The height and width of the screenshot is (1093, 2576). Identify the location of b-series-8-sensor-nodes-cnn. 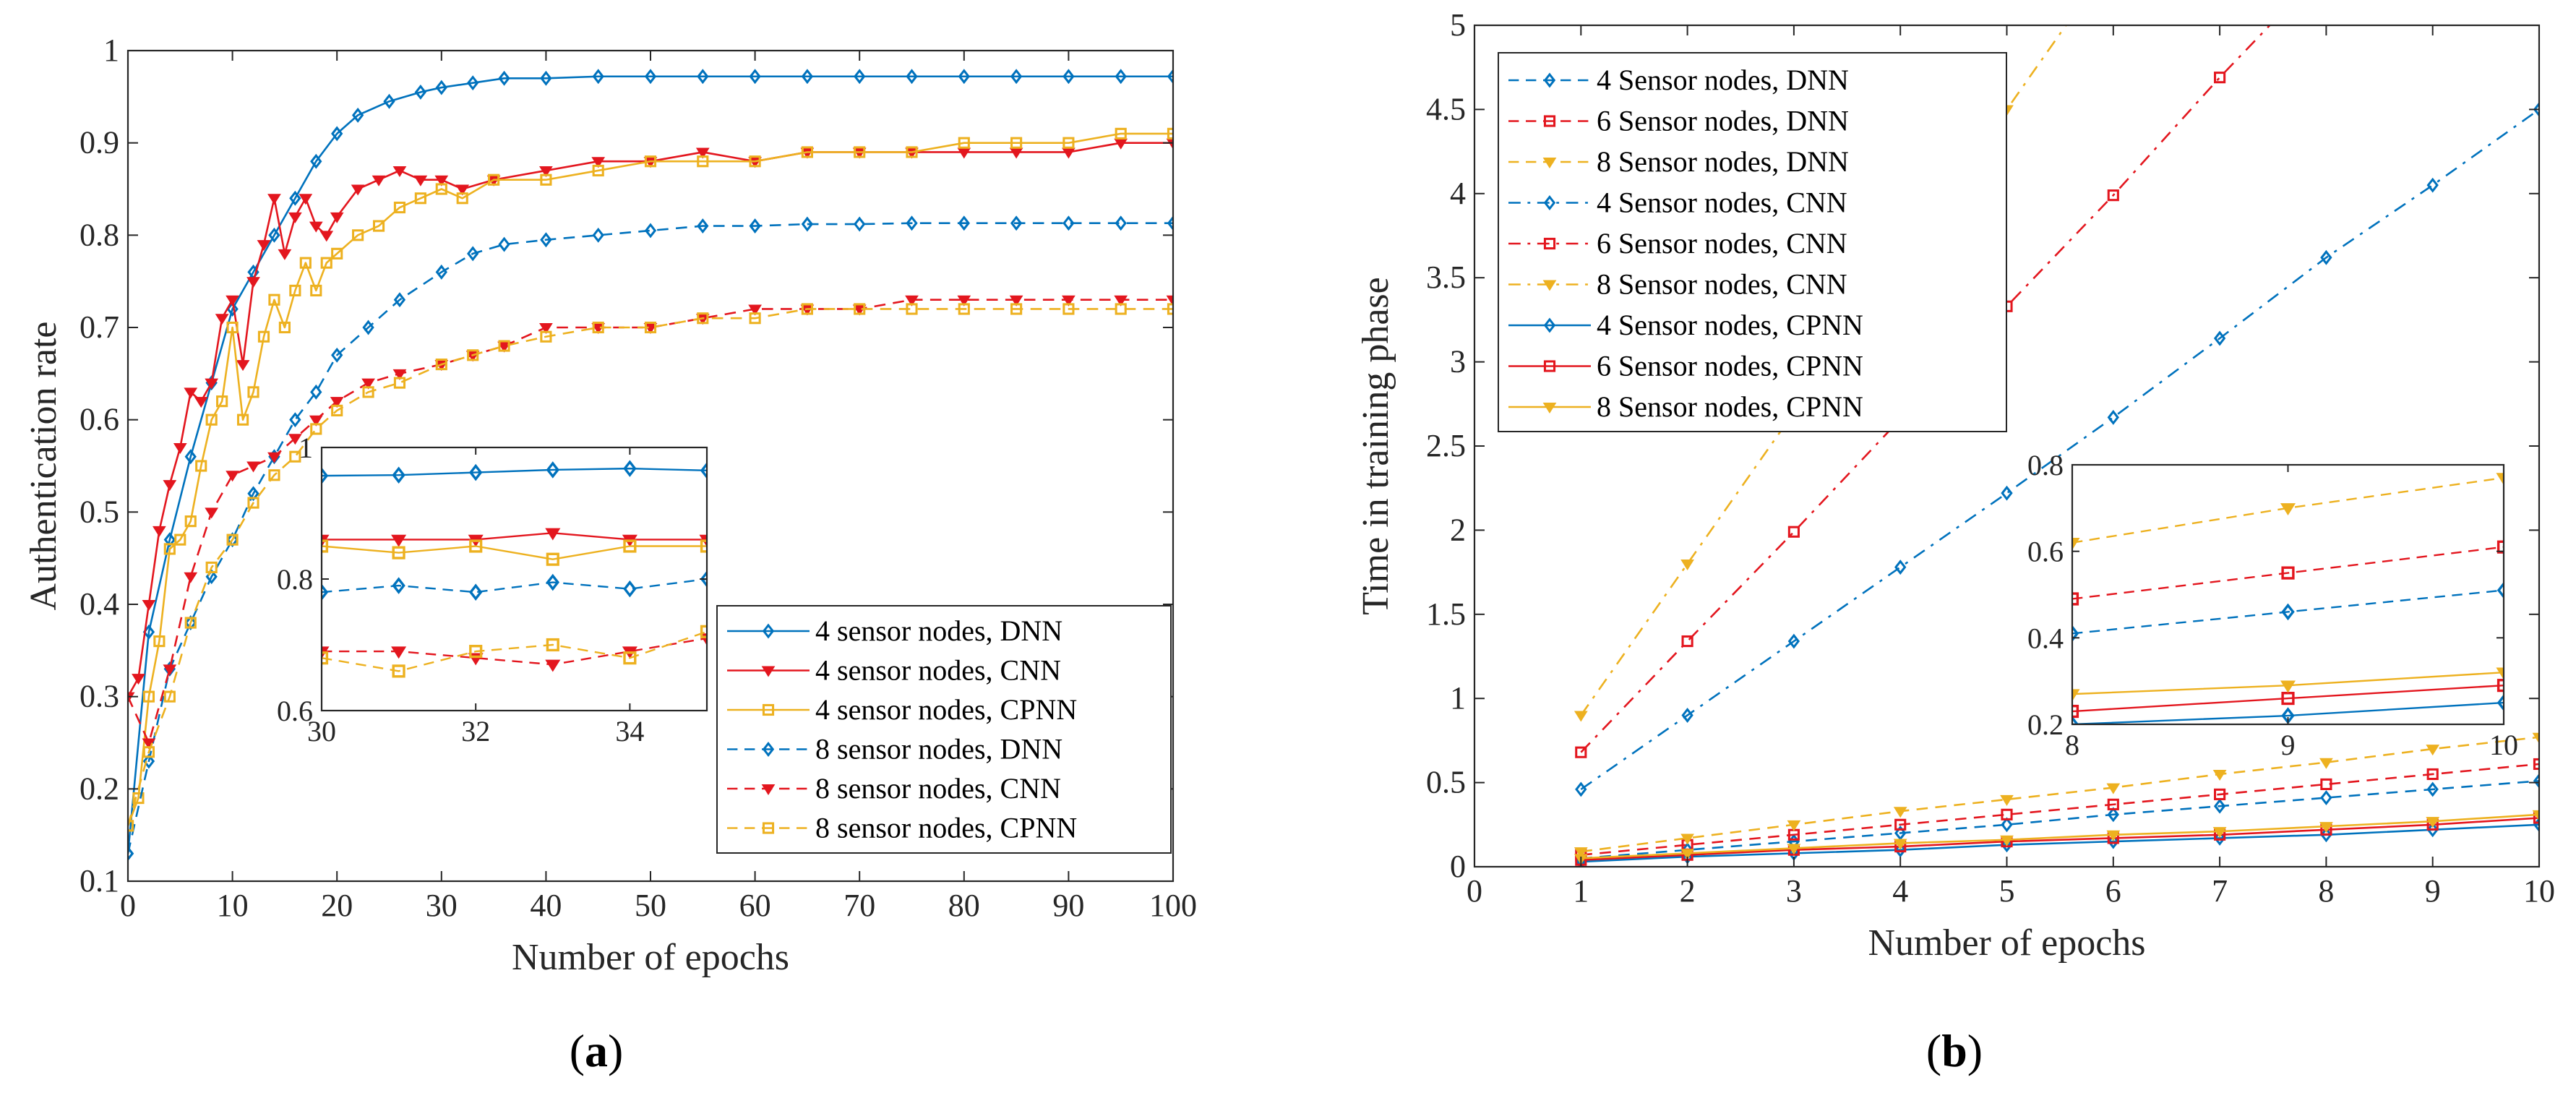
(1824, 370).